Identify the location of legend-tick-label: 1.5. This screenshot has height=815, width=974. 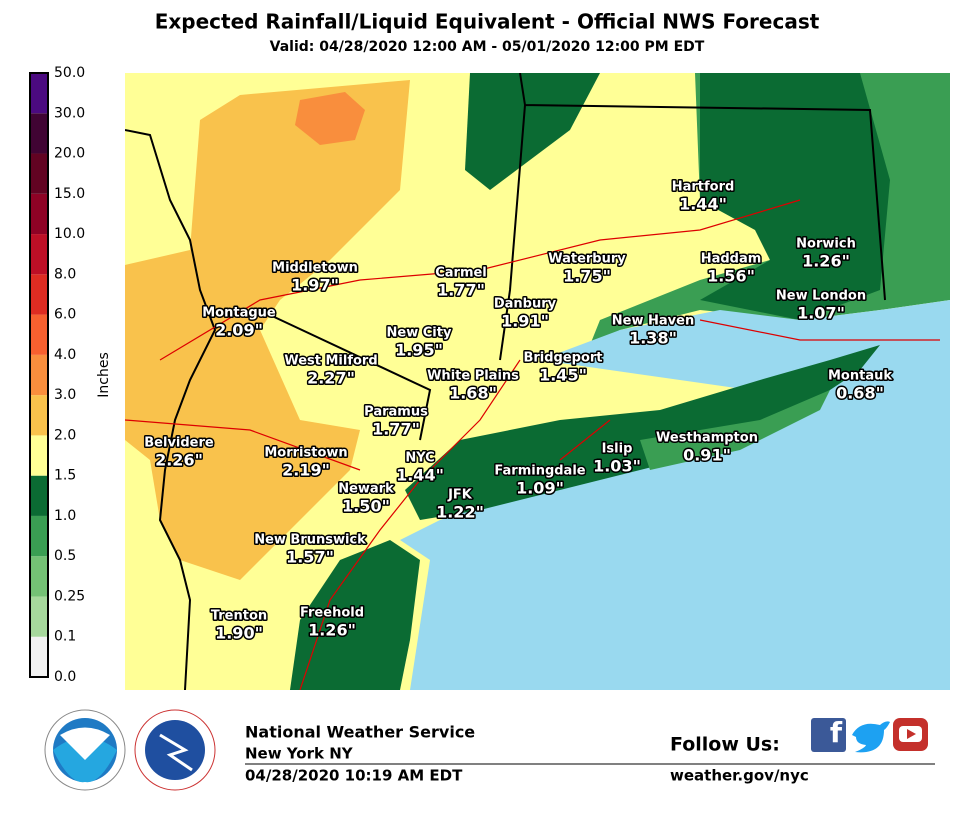
(65, 476).